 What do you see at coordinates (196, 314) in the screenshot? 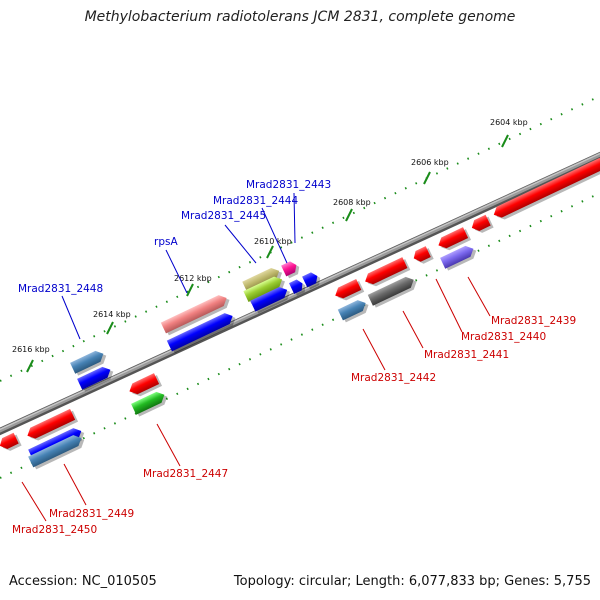
I see `gene-rpsa` at bounding box center [196, 314].